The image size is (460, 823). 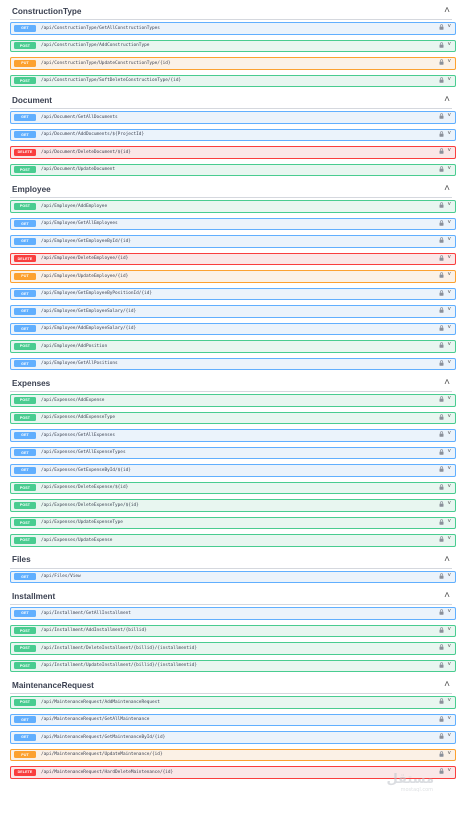 I want to click on operation-row: POST/api/Employee/AddEmployee ˅, so click(x=233, y=206).